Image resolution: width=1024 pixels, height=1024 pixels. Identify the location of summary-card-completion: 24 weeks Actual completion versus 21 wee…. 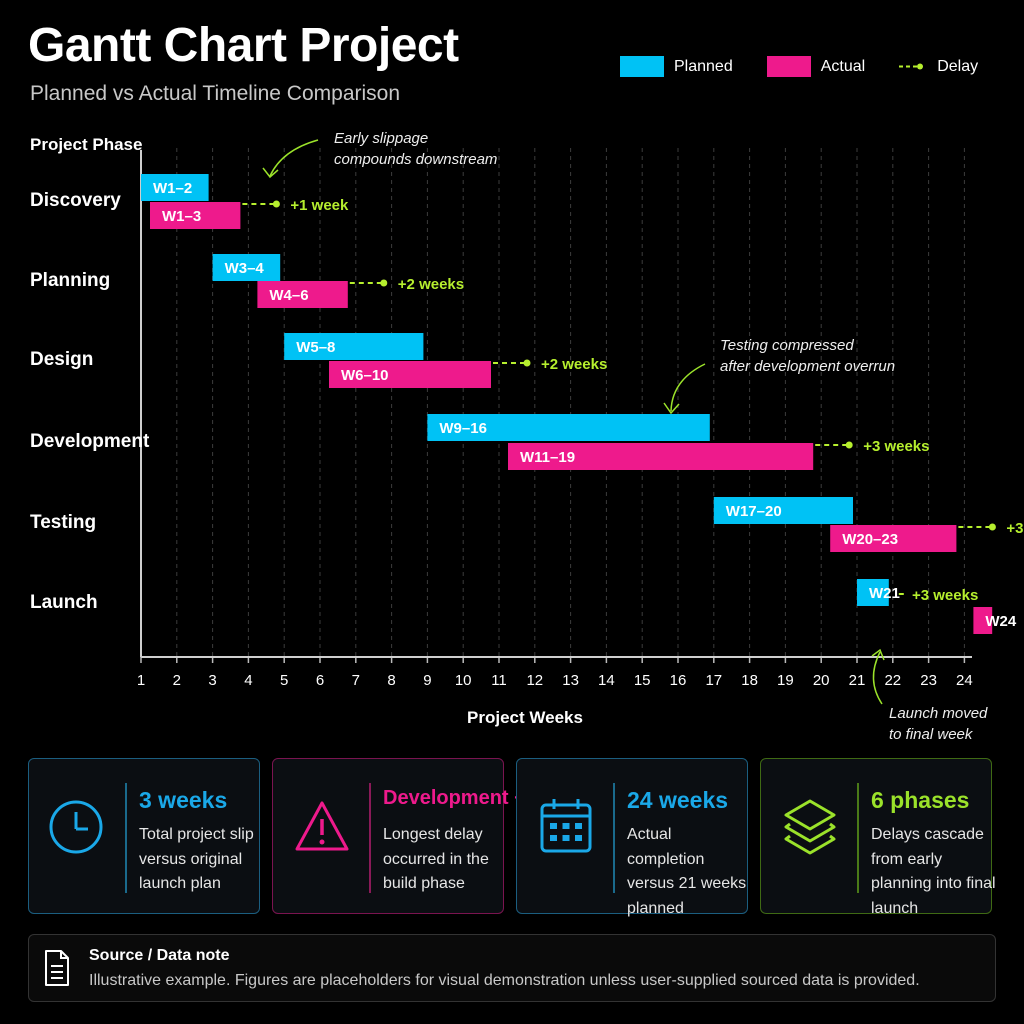
(632, 837).